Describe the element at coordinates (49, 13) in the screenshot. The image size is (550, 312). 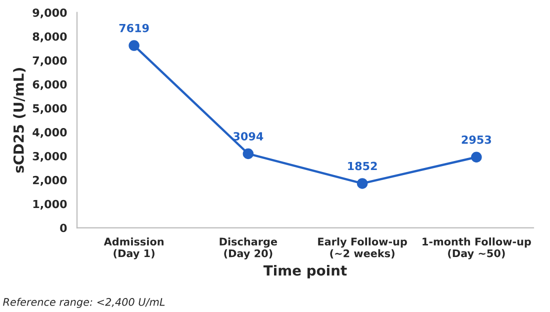
I see `y-tick-label: 9,000` at that location.